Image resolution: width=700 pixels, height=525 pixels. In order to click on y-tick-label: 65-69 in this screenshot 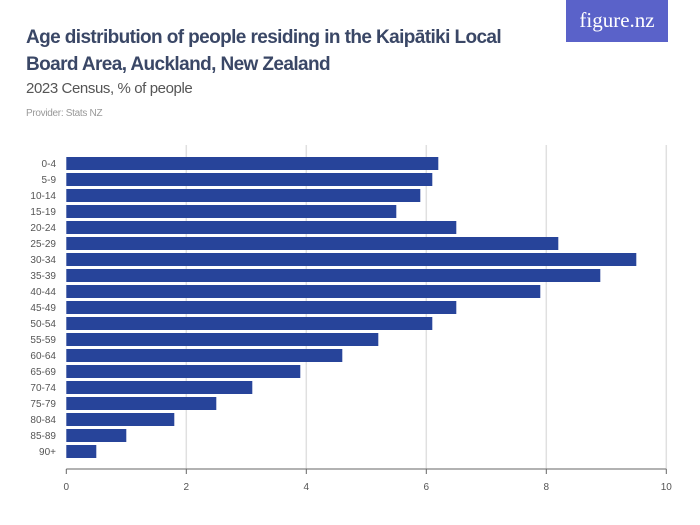, I will do `click(43, 372)`.